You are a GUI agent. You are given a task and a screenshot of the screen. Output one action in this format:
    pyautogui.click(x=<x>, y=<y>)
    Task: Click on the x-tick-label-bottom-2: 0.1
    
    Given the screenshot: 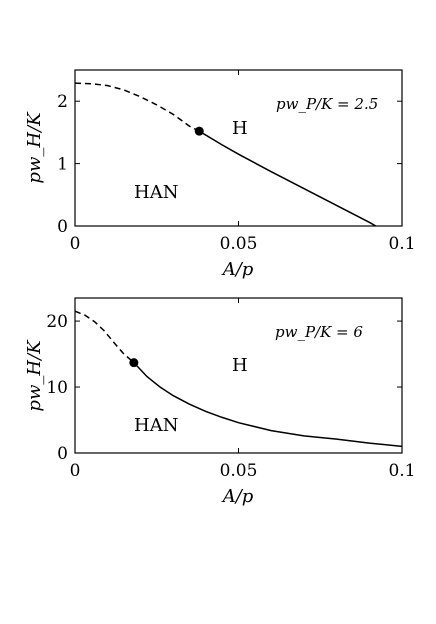 What is the action you would take?
    pyautogui.click(x=401, y=471)
    